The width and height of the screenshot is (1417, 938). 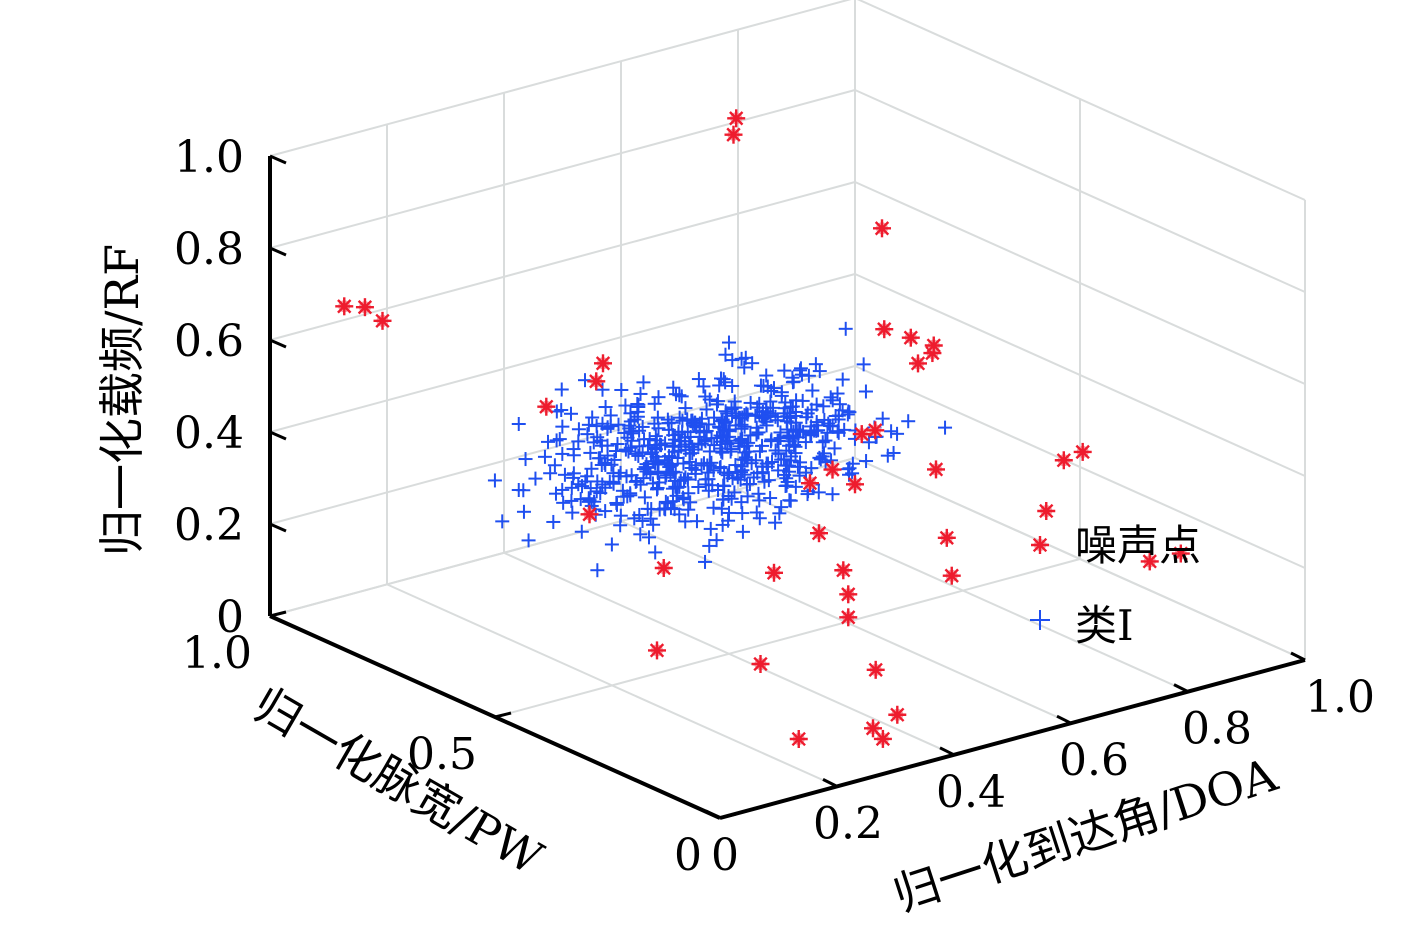 What do you see at coordinates (1040, 620) in the screenshot?
I see `legend-marker-class1` at bounding box center [1040, 620].